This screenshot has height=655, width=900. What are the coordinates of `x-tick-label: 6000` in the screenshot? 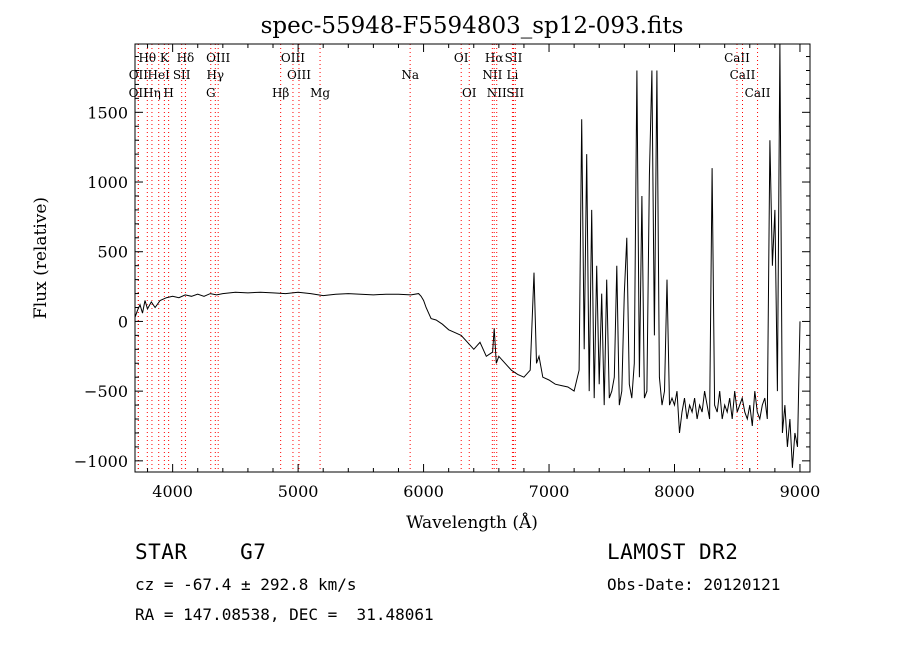 It's located at (423, 491).